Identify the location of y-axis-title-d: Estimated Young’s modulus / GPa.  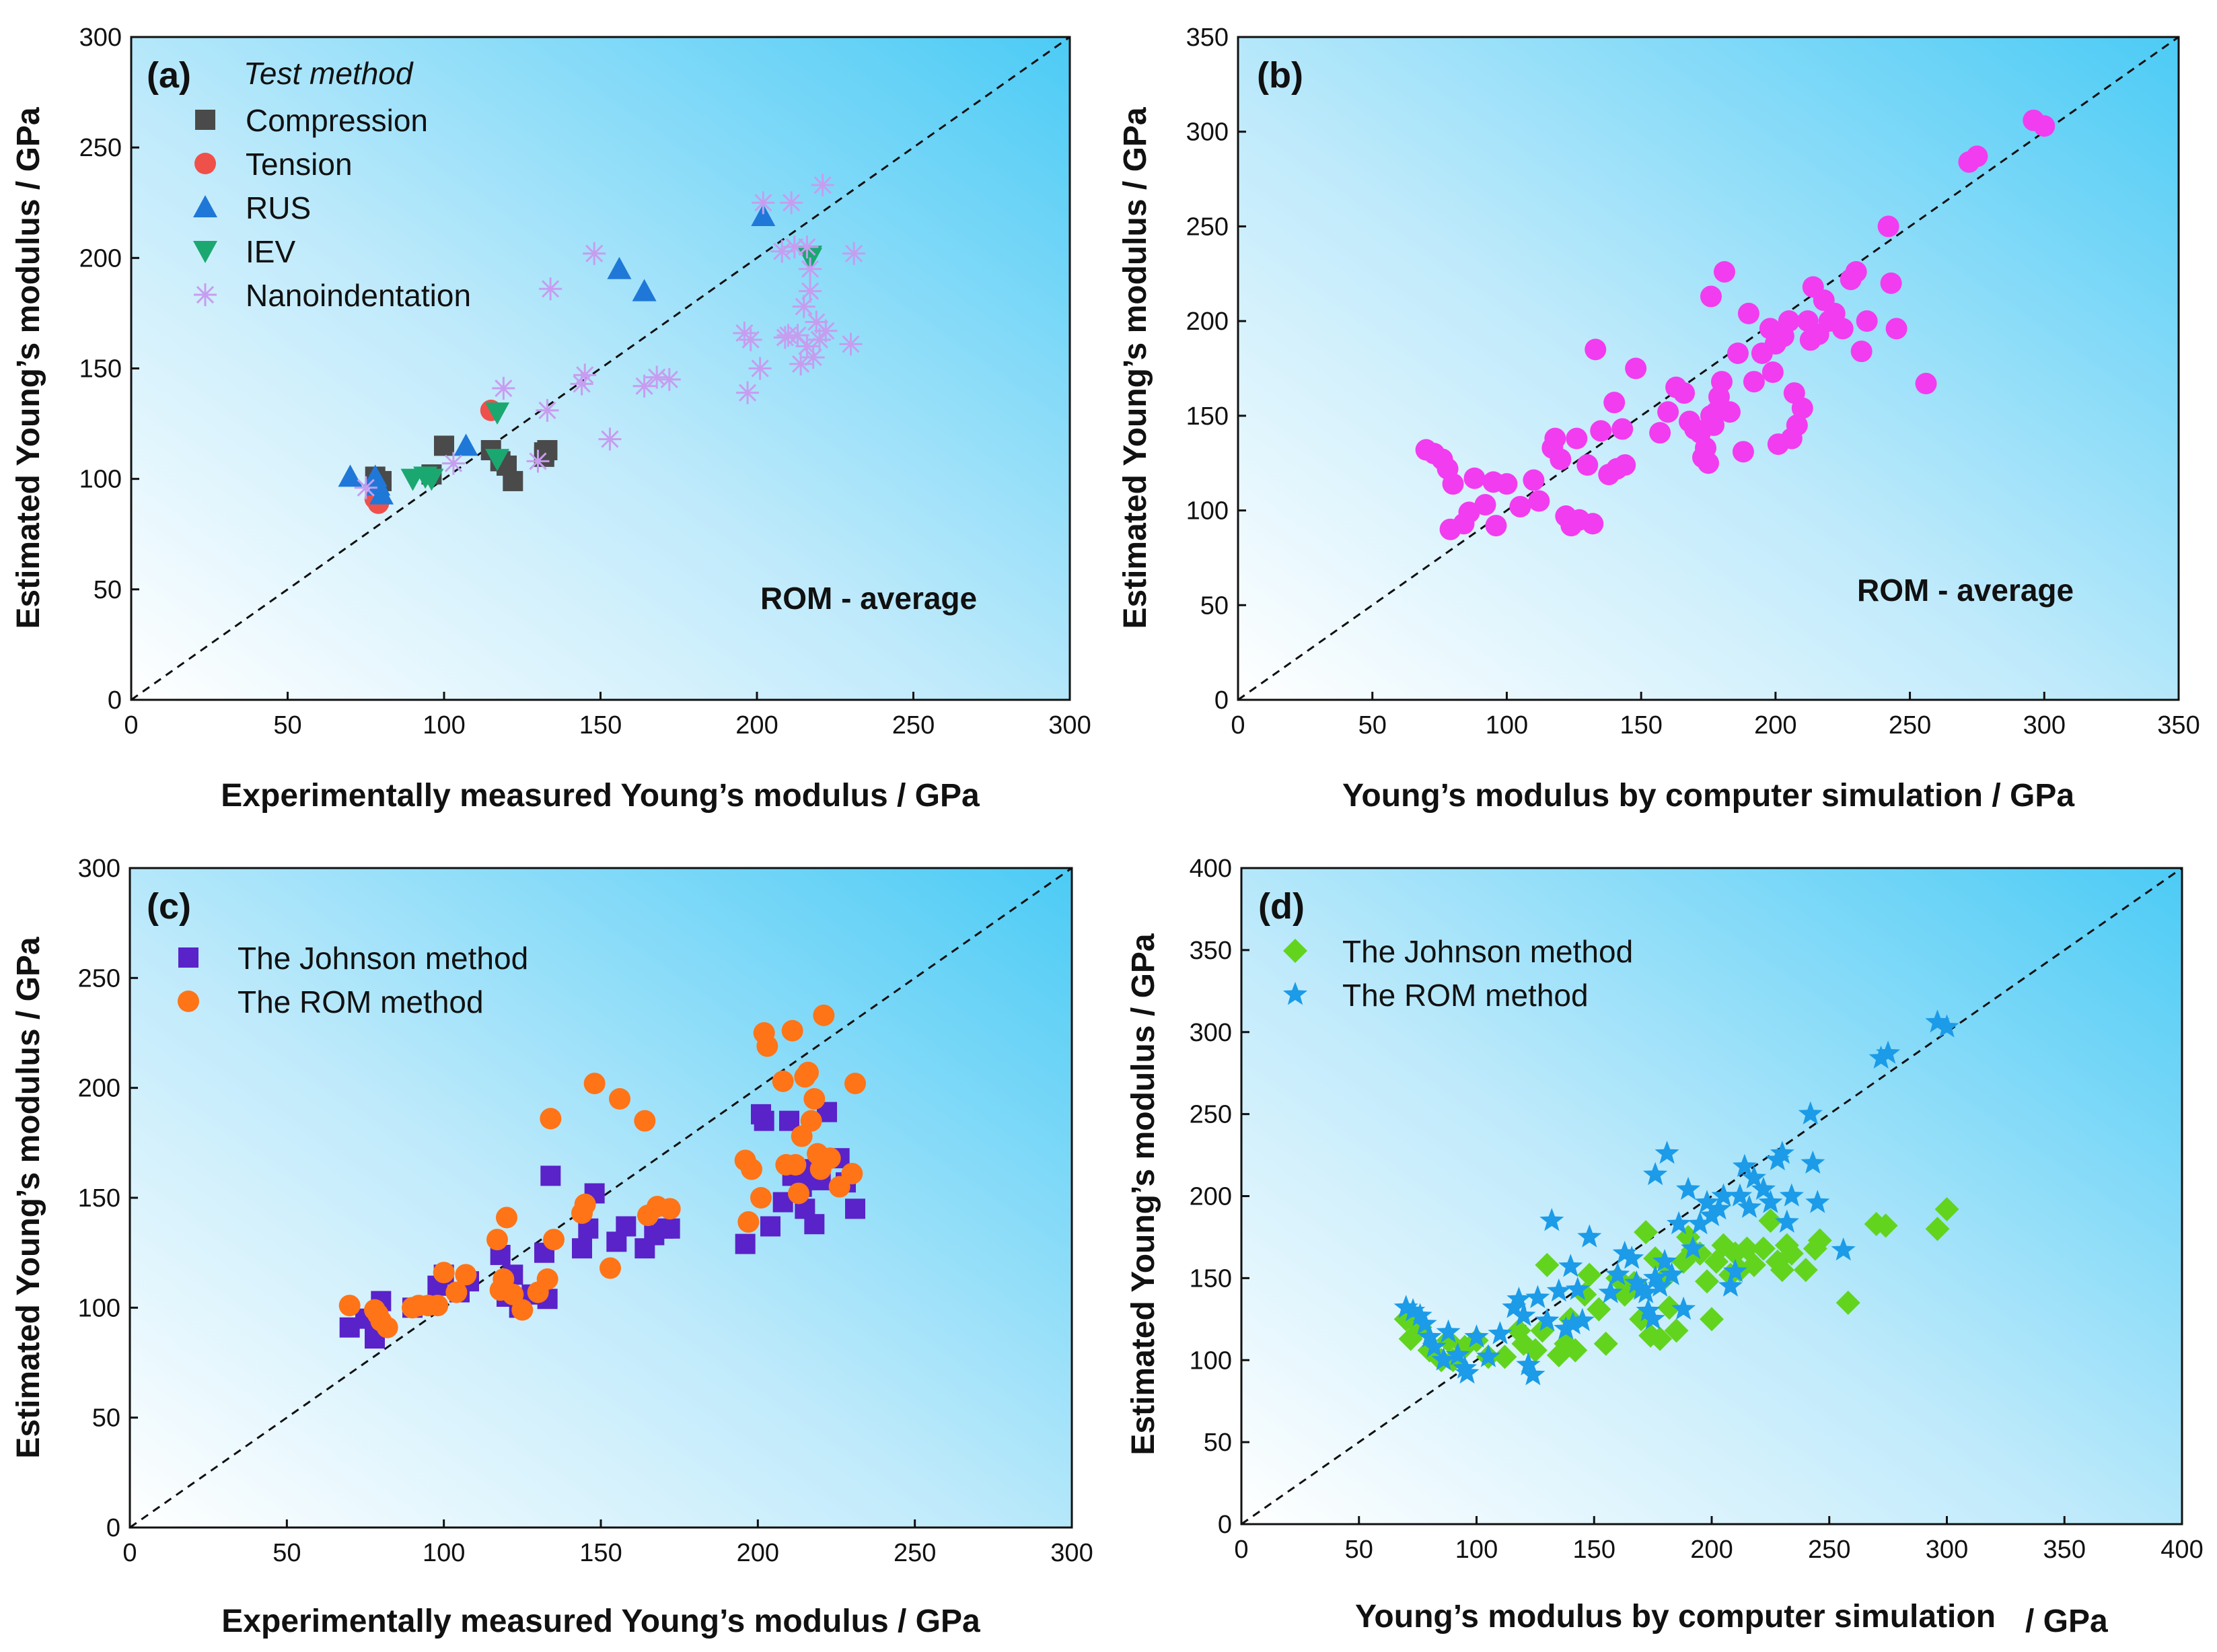
(1143, 1194).